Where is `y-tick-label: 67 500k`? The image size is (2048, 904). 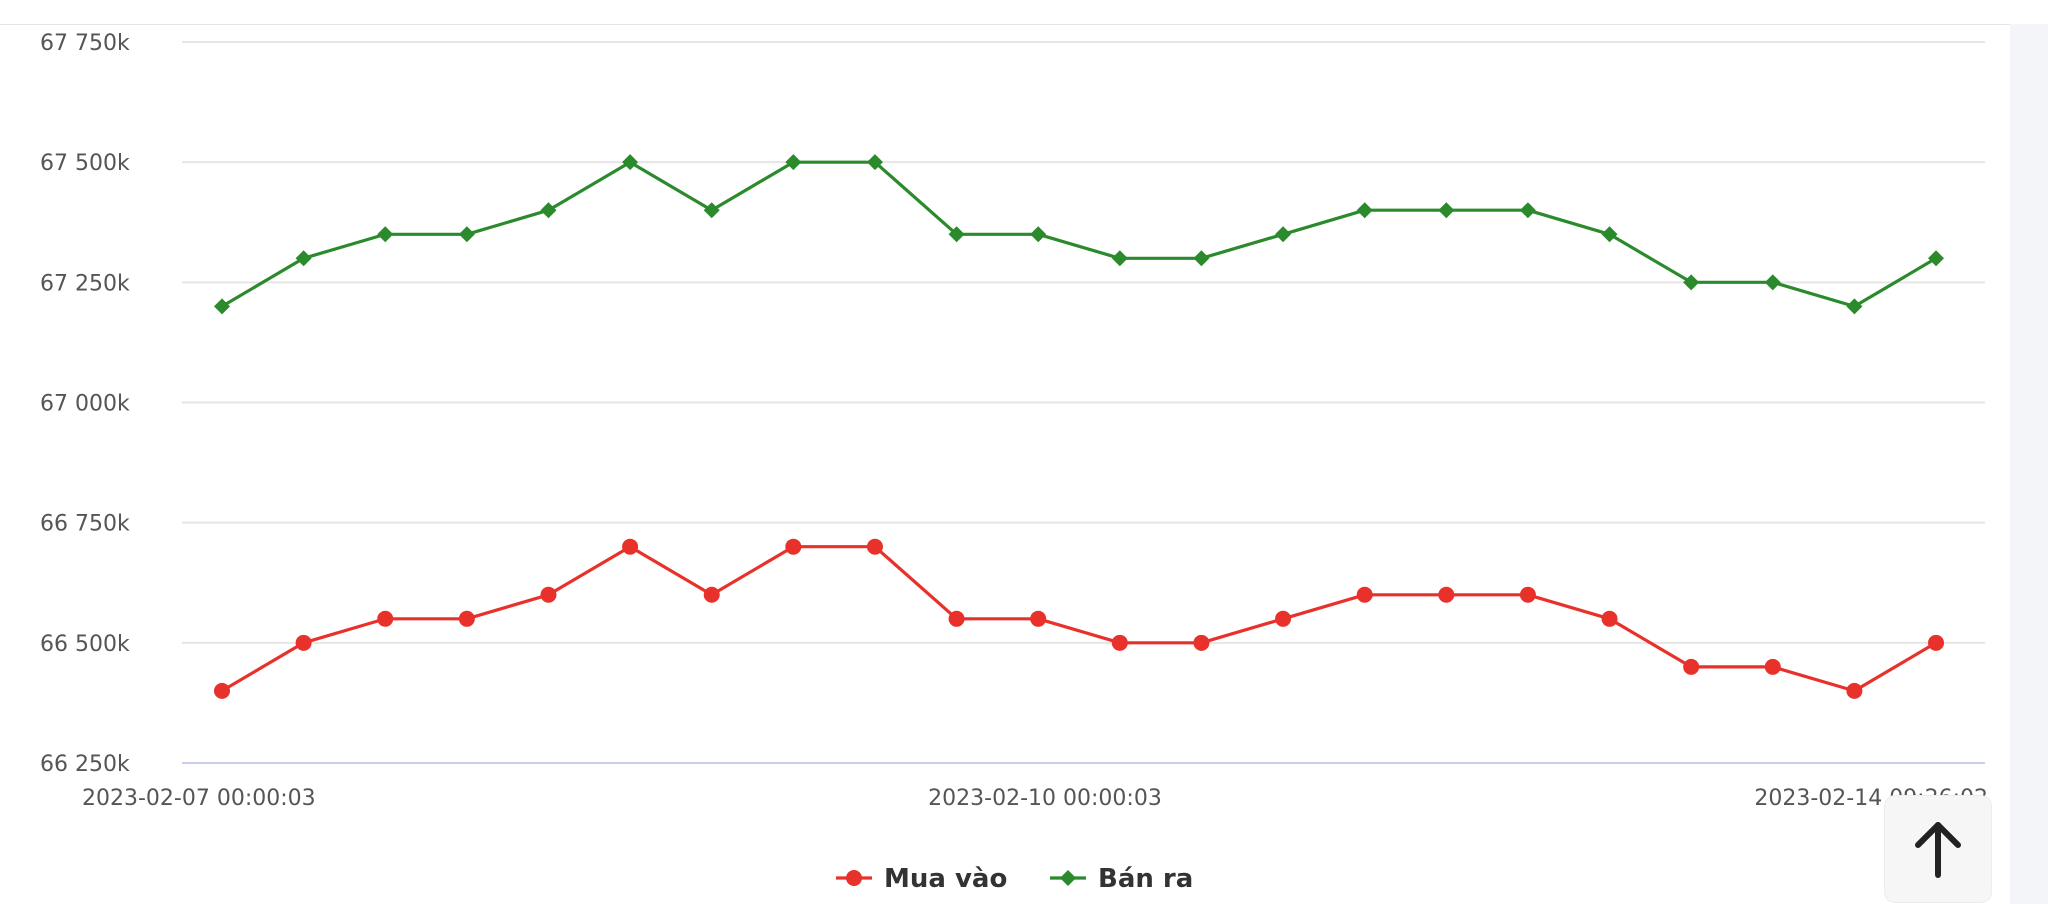 y-tick-label: 67 500k is located at coordinates (85, 163).